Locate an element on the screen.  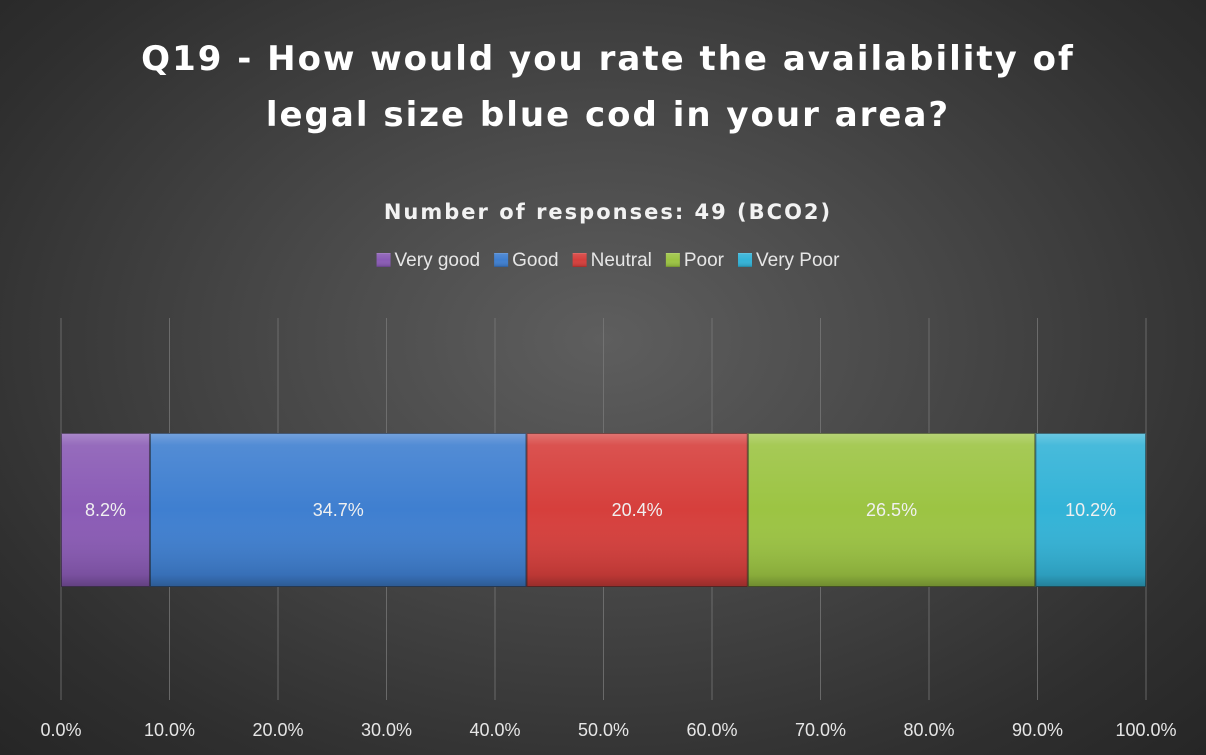
x-tick-label: 50.0% is located at coordinates (603, 730).